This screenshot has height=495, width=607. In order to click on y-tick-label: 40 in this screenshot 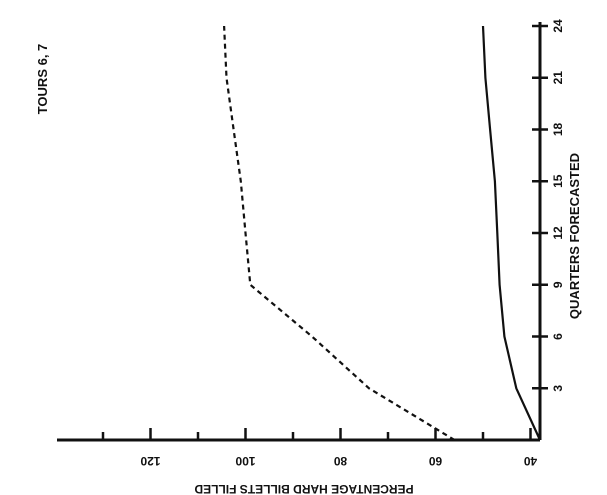, I will do `click(531, 461)`.